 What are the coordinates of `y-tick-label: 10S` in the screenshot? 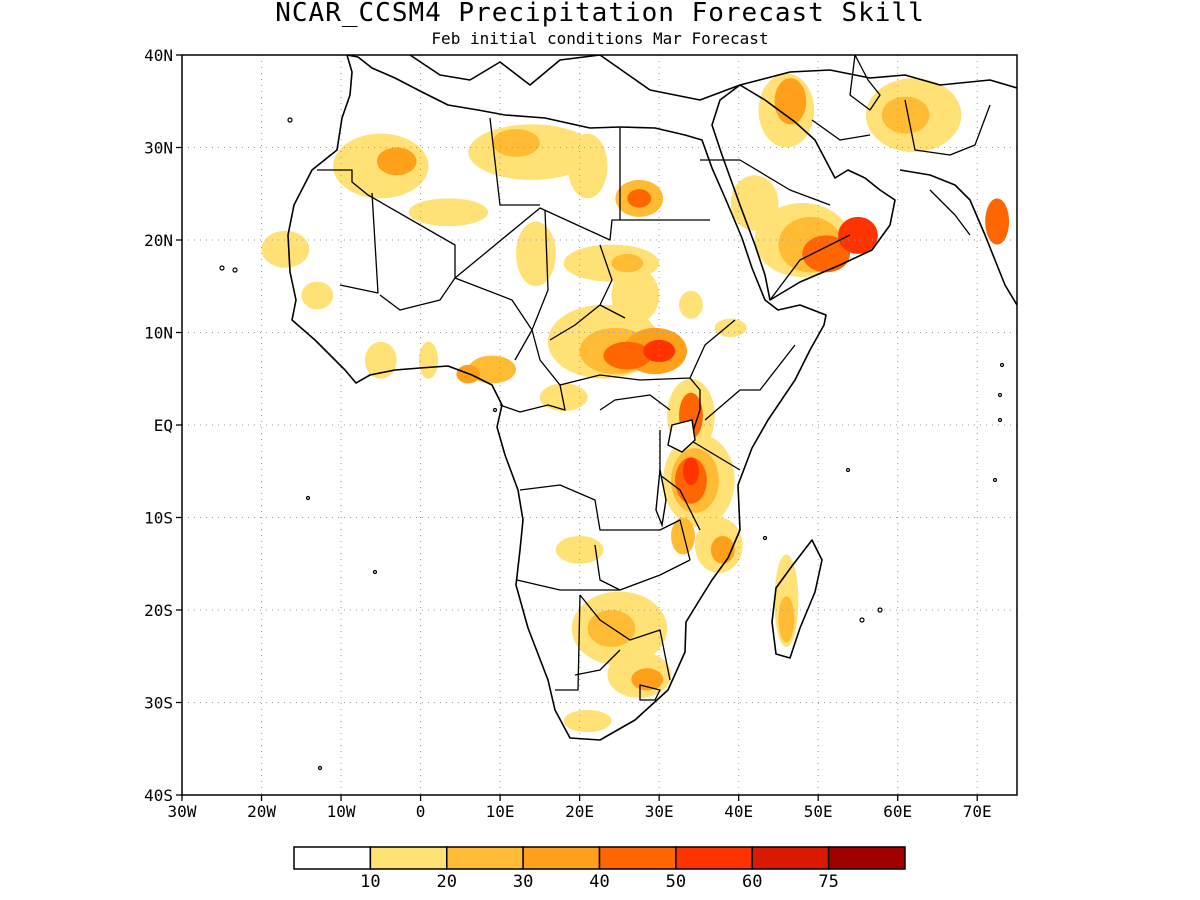 It's located at (158, 518).